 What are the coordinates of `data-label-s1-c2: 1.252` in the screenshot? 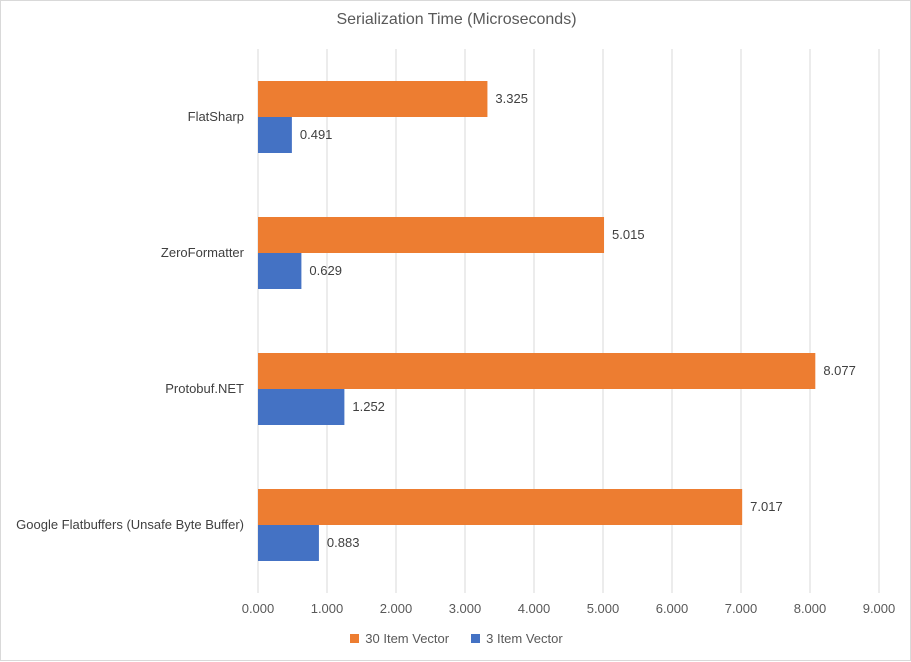 It's located at (368, 406).